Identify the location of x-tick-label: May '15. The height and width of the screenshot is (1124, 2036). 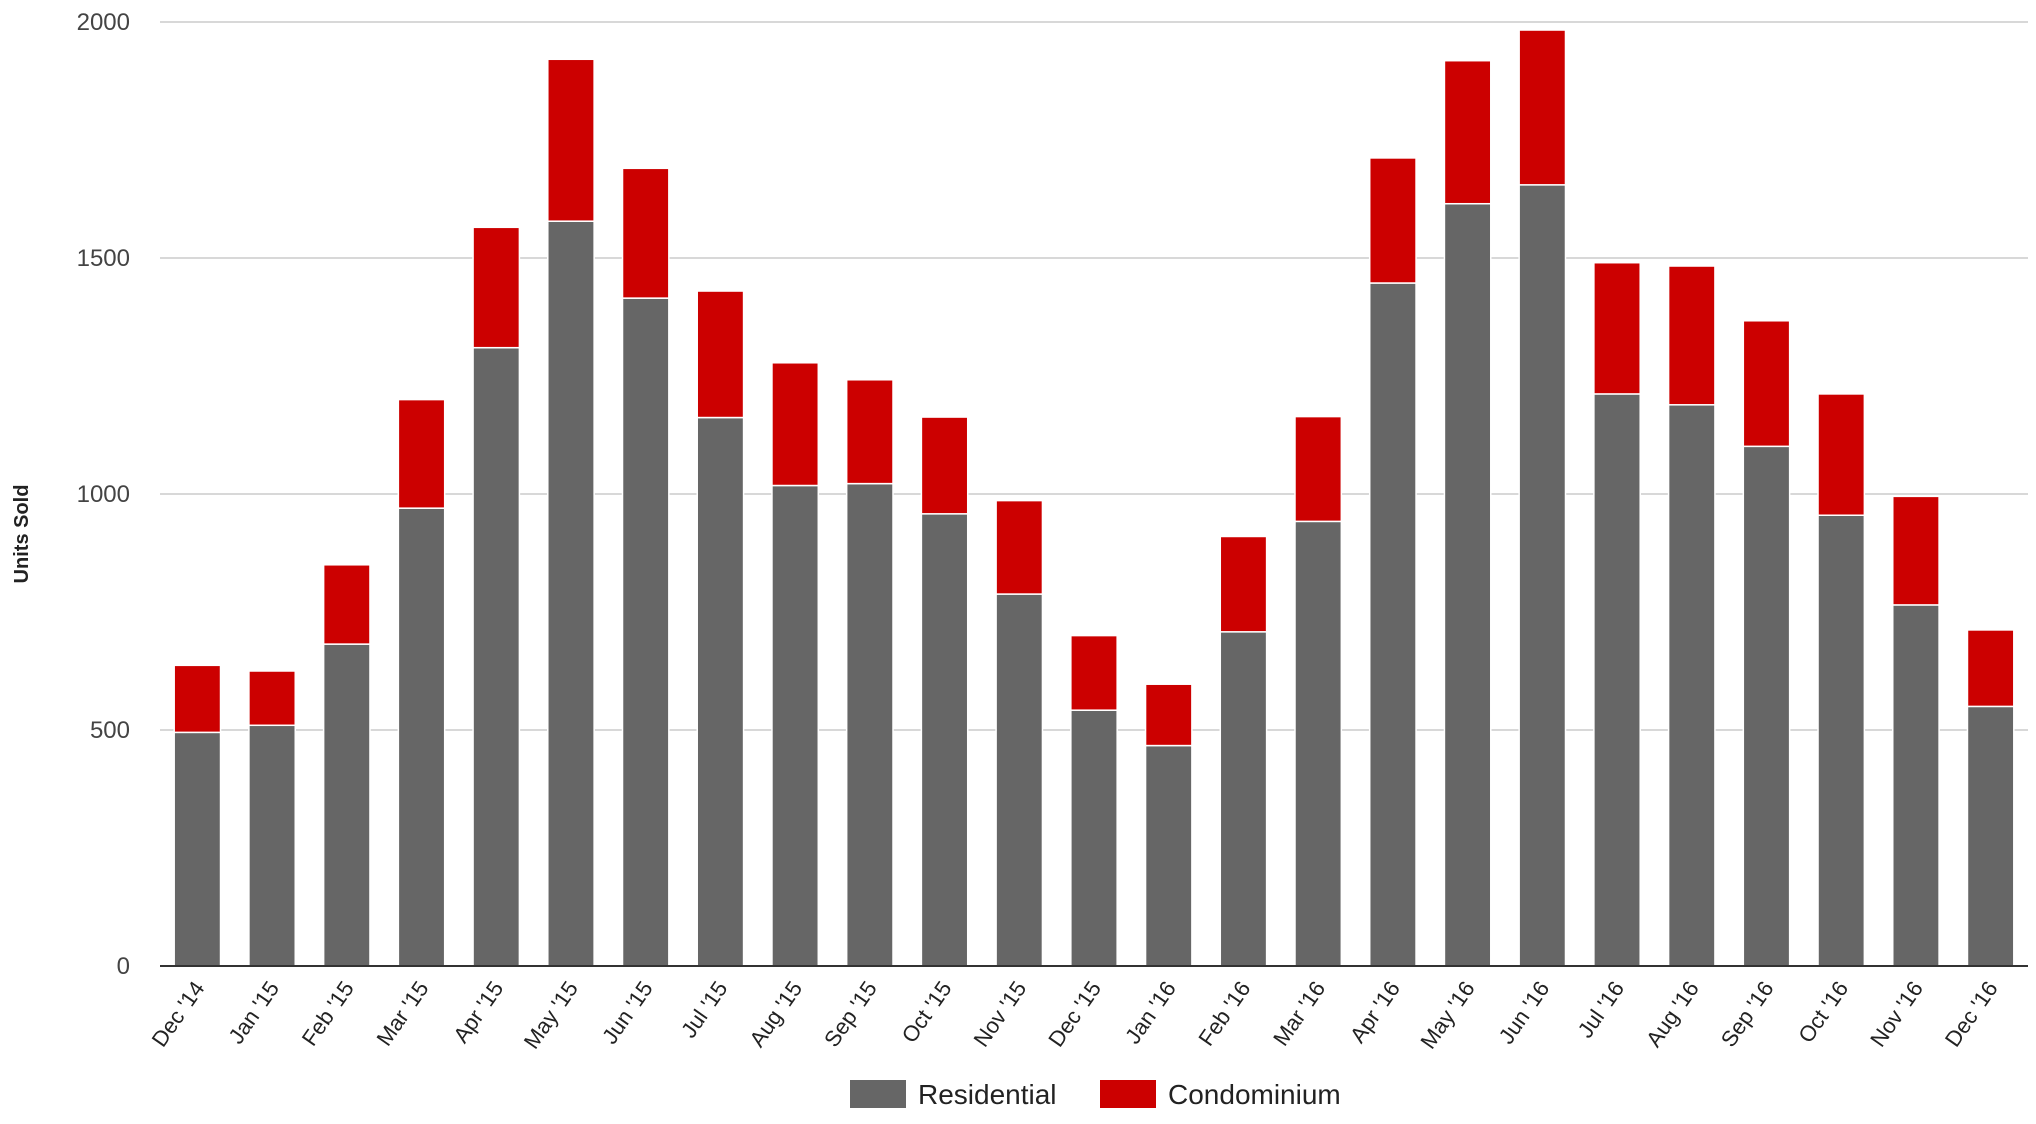
(551, 1015).